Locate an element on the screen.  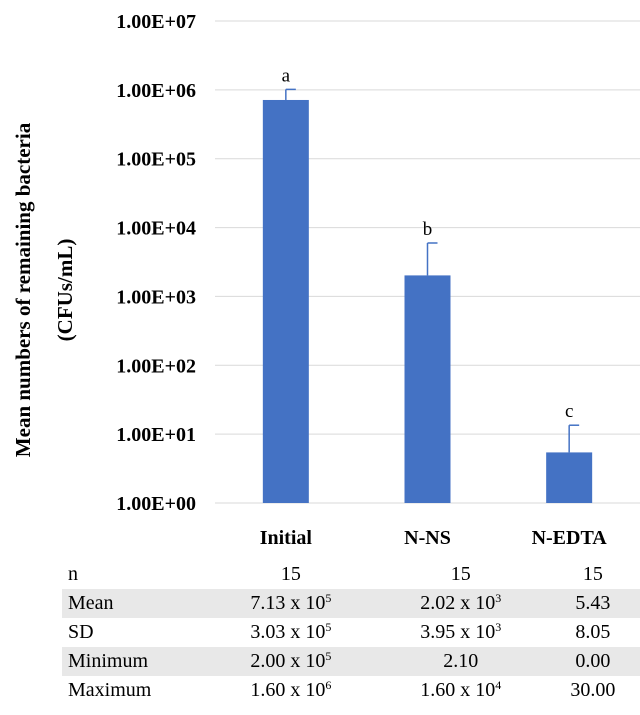
y-tick-label: 1.00E+06 is located at coordinates (156, 91).